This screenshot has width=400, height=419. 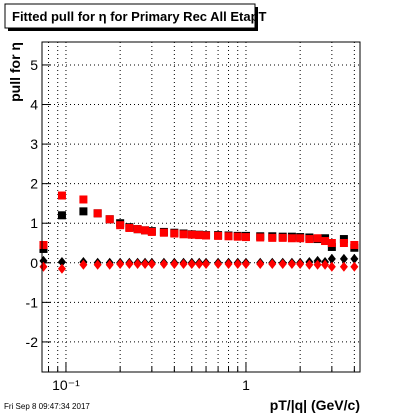 What do you see at coordinates (34, 263) in the screenshot?
I see `y-tick-label: 0` at bounding box center [34, 263].